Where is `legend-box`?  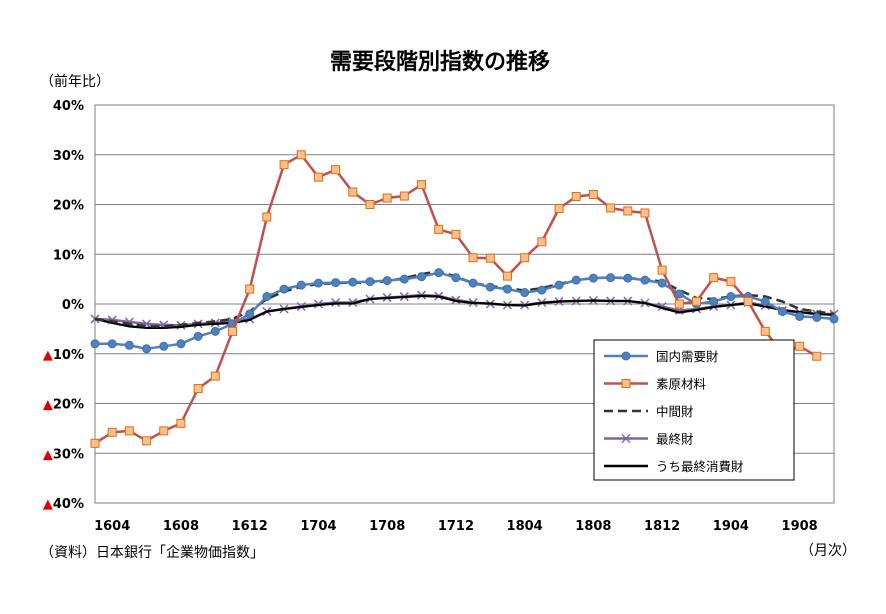 legend-box is located at coordinates (694, 410).